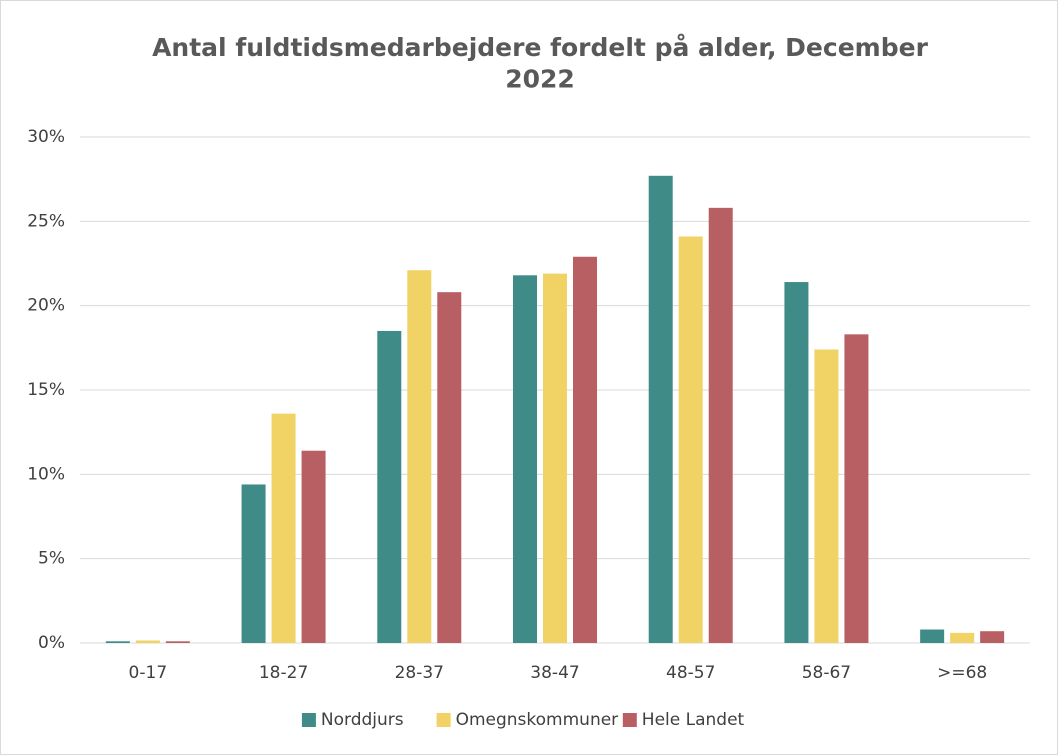 The height and width of the screenshot is (755, 1058). I want to click on y-tick-label: 25%, so click(46, 221).